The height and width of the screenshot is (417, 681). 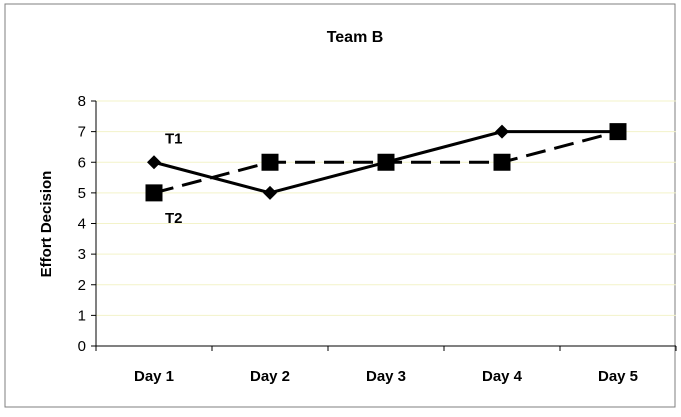 I want to click on data-labels: T1 T2, so click(x=174, y=178).